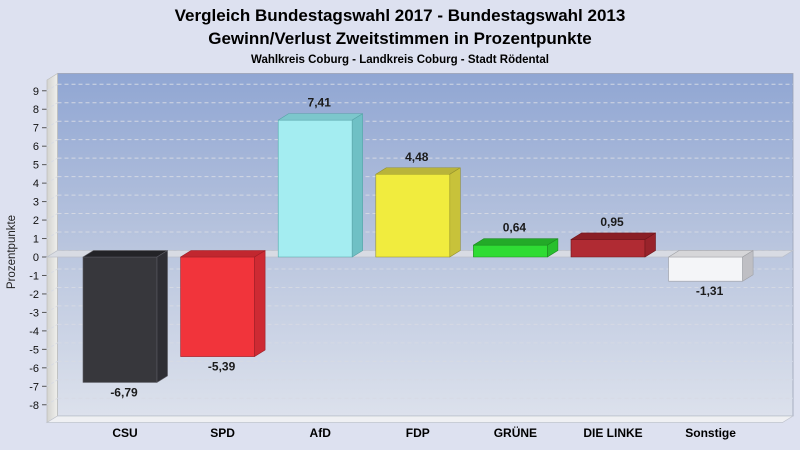 This screenshot has width=800, height=450. I want to click on value-label: -5,39, so click(222, 367).